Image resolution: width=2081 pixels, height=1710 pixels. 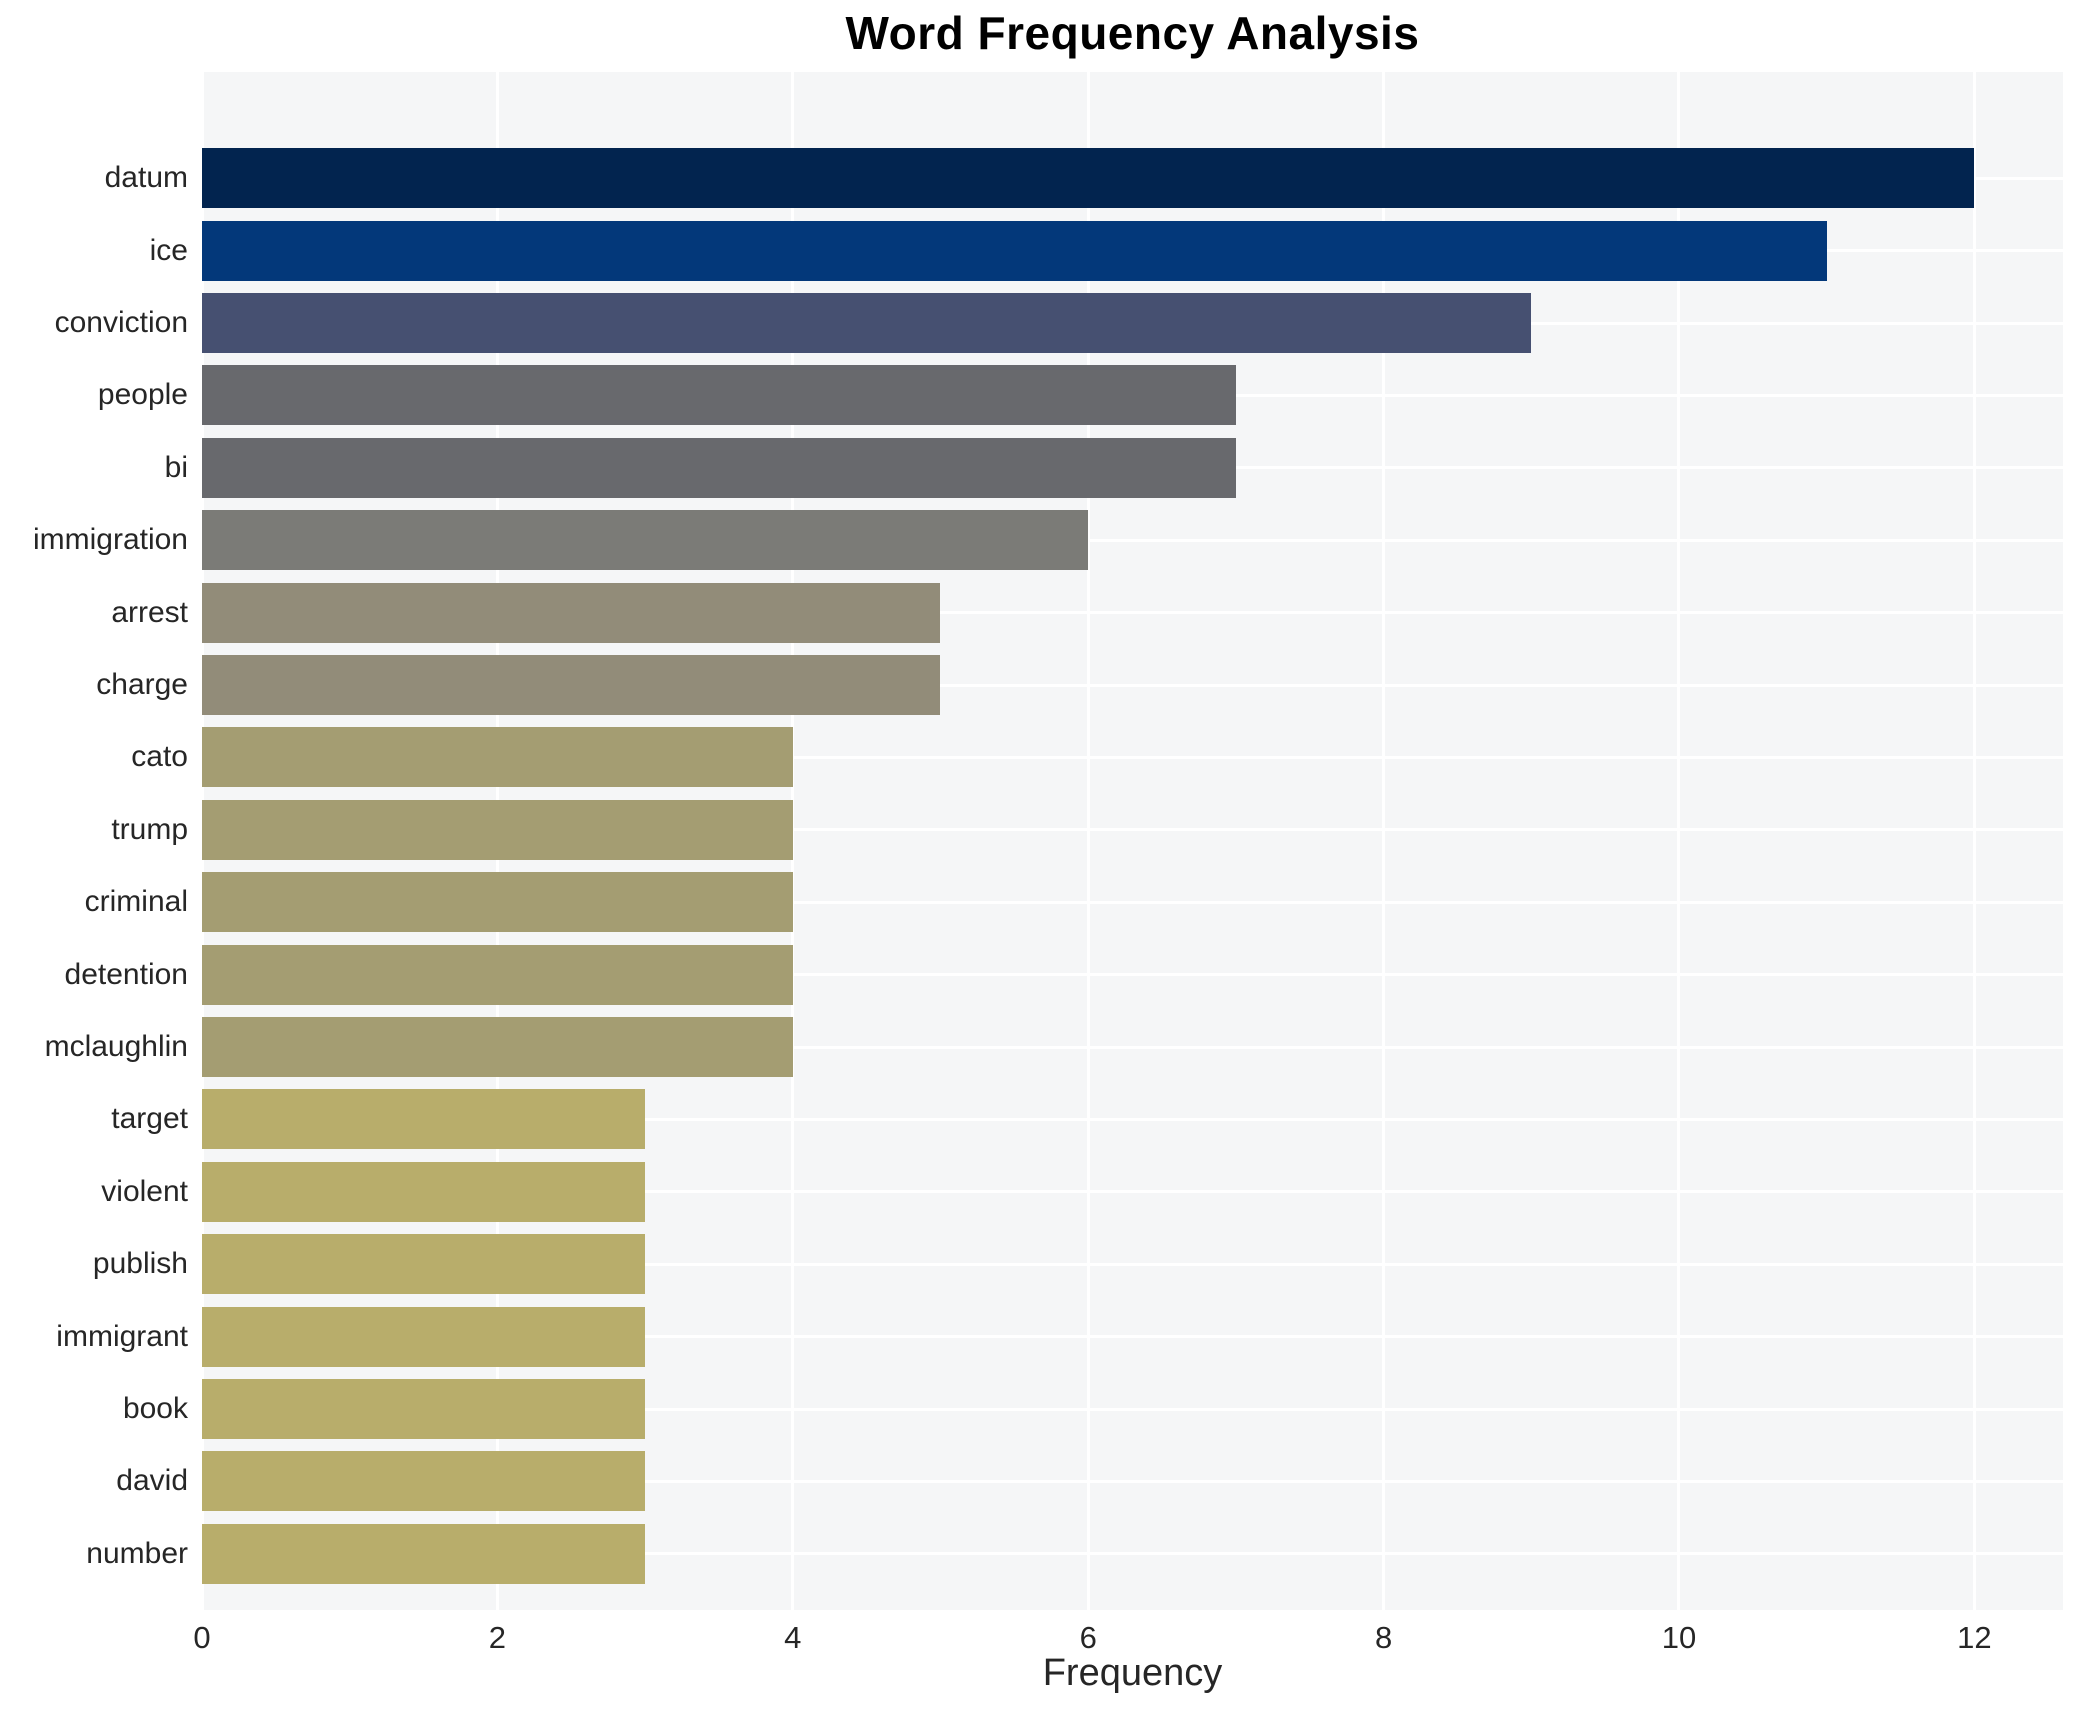 I want to click on bar-arrest, so click(x=571, y=612).